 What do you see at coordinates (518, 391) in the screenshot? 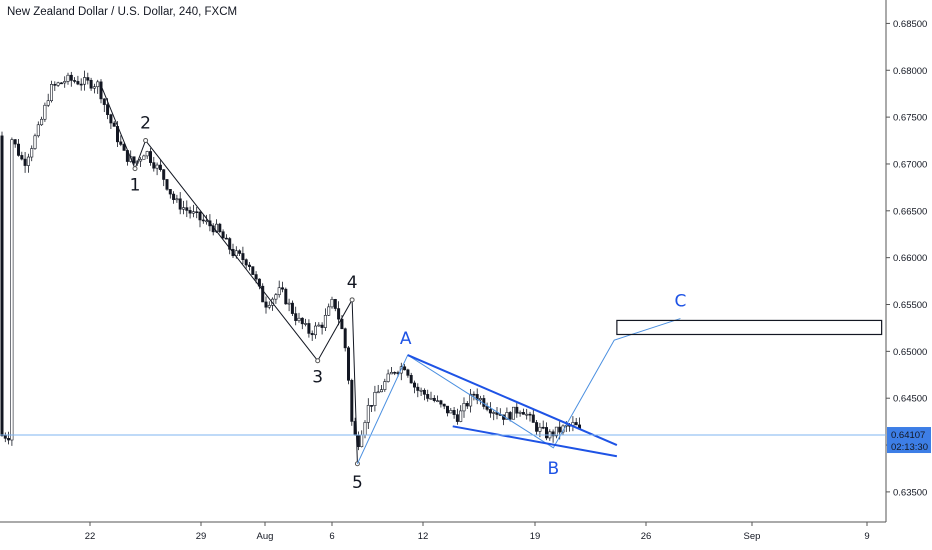
I see `corrective-wave-line` at bounding box center [518, 391].